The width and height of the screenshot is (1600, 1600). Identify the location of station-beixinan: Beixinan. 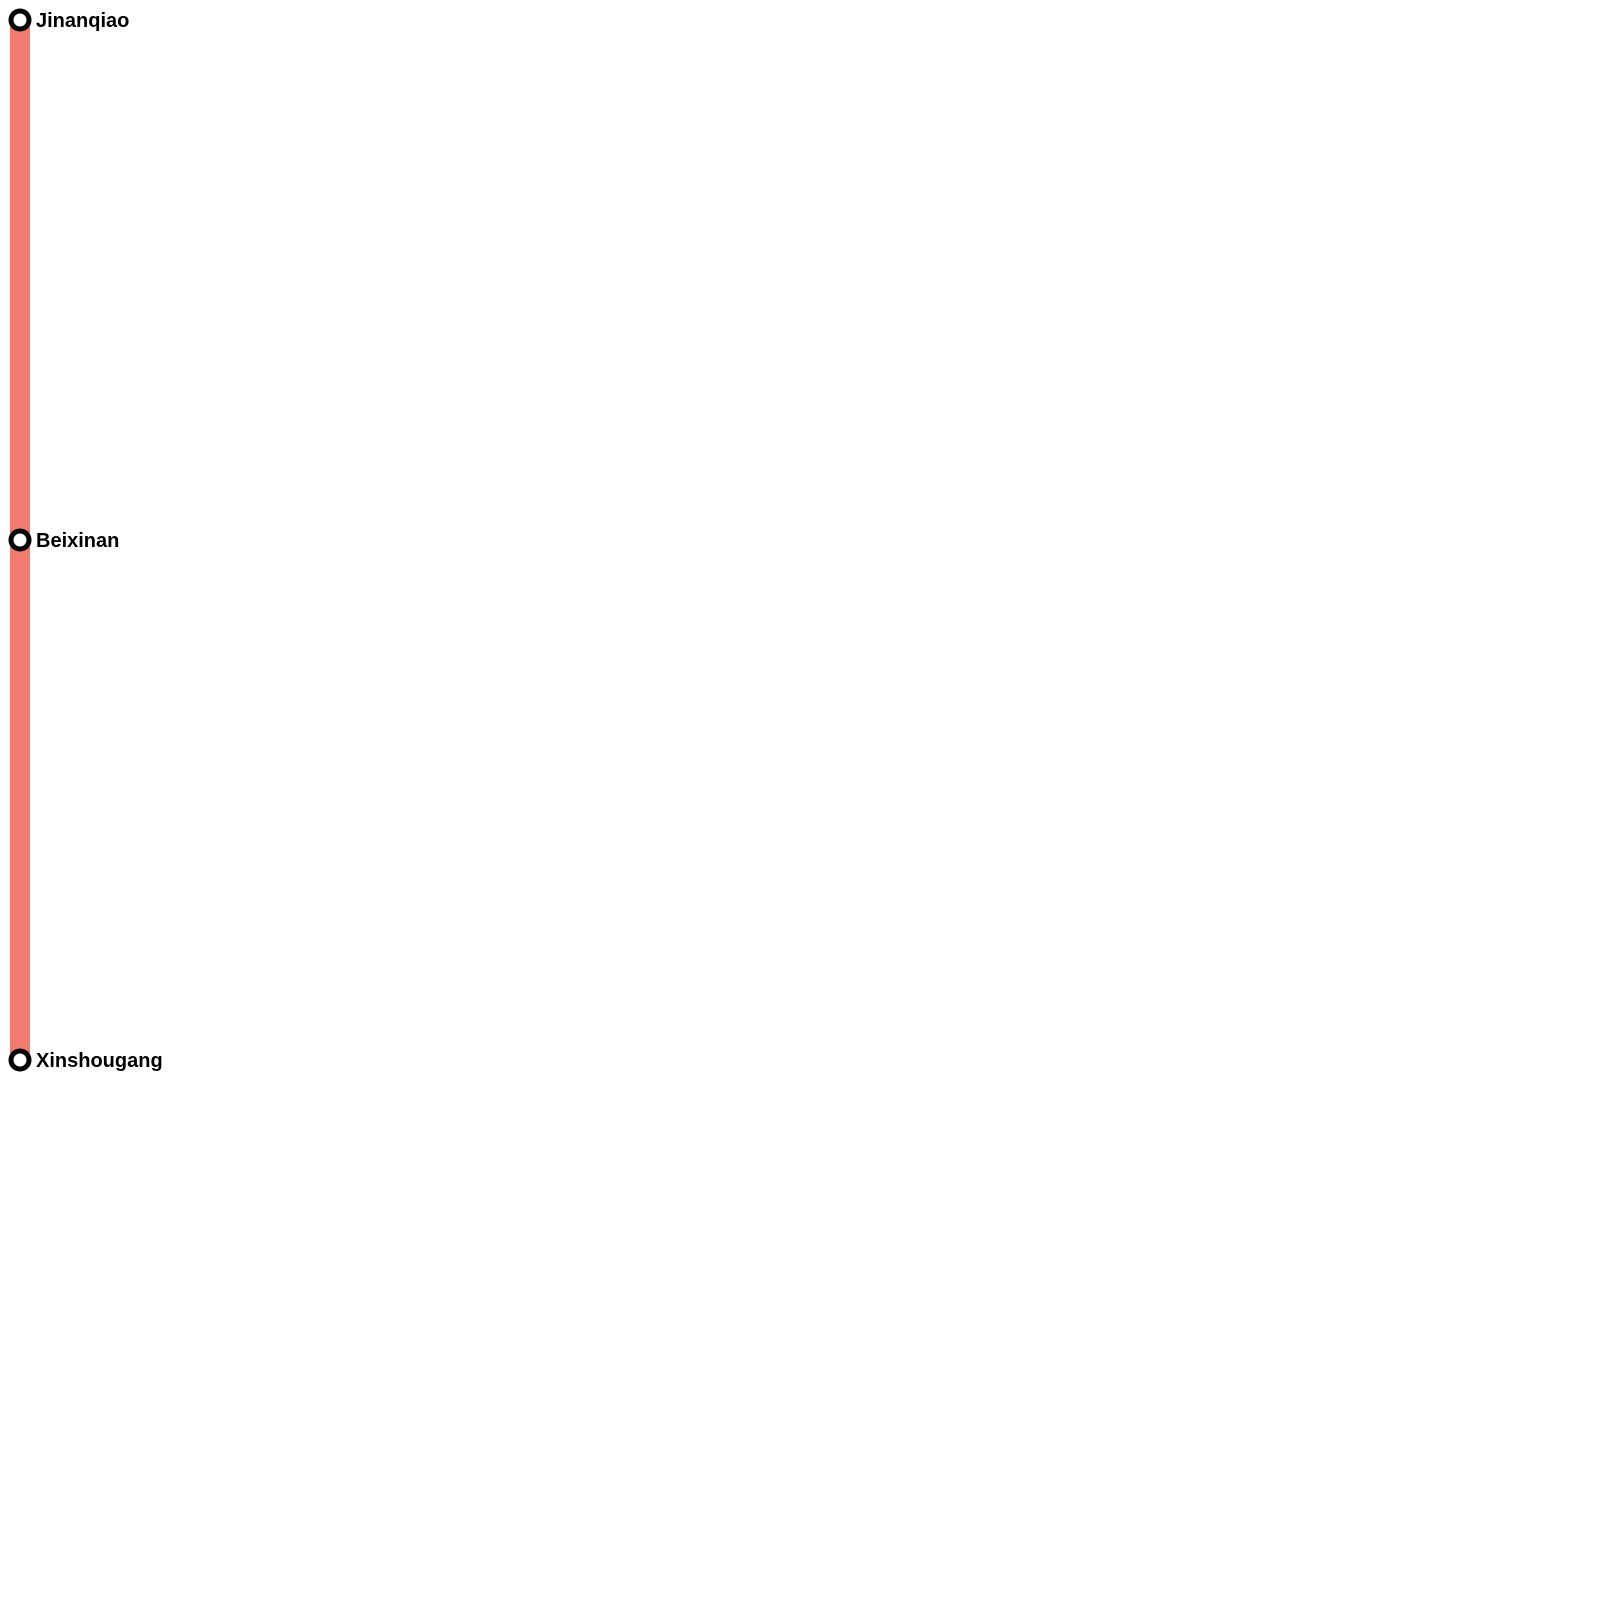
(63, 540).